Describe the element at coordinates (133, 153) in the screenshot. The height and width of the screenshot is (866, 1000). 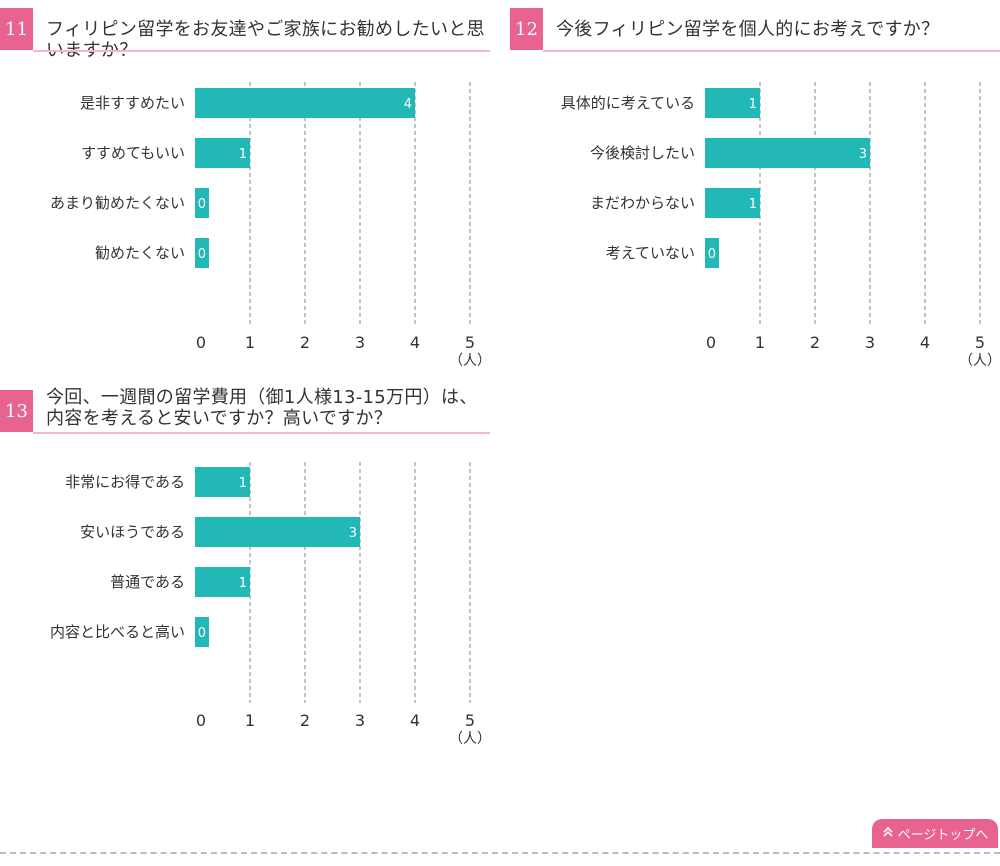
I see `category-label: すすめてもいい` at that location.